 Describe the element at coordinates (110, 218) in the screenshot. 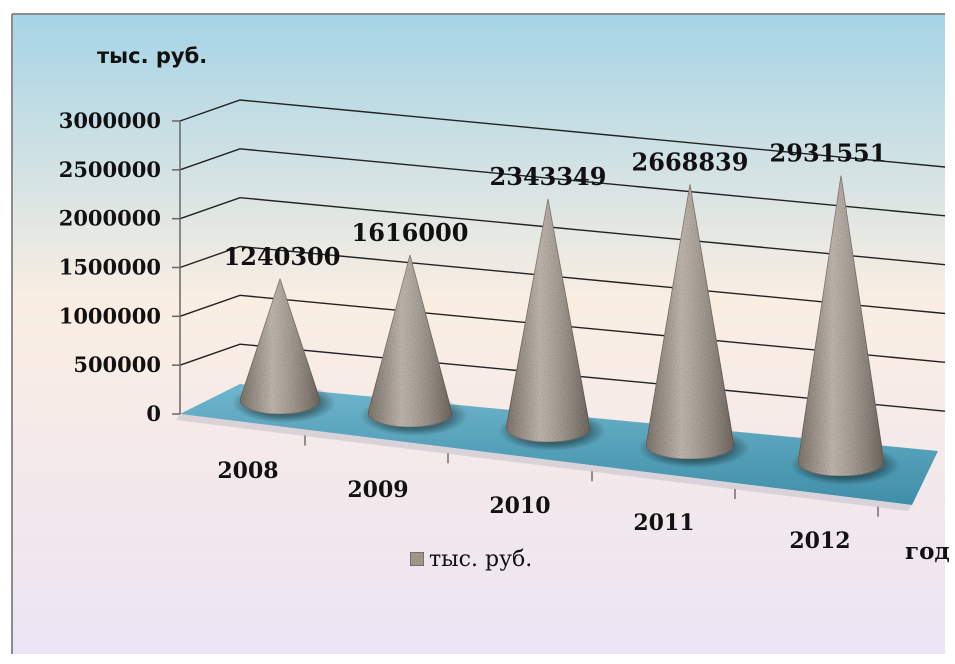

I see `y-tick-label: 2000000` at that location.